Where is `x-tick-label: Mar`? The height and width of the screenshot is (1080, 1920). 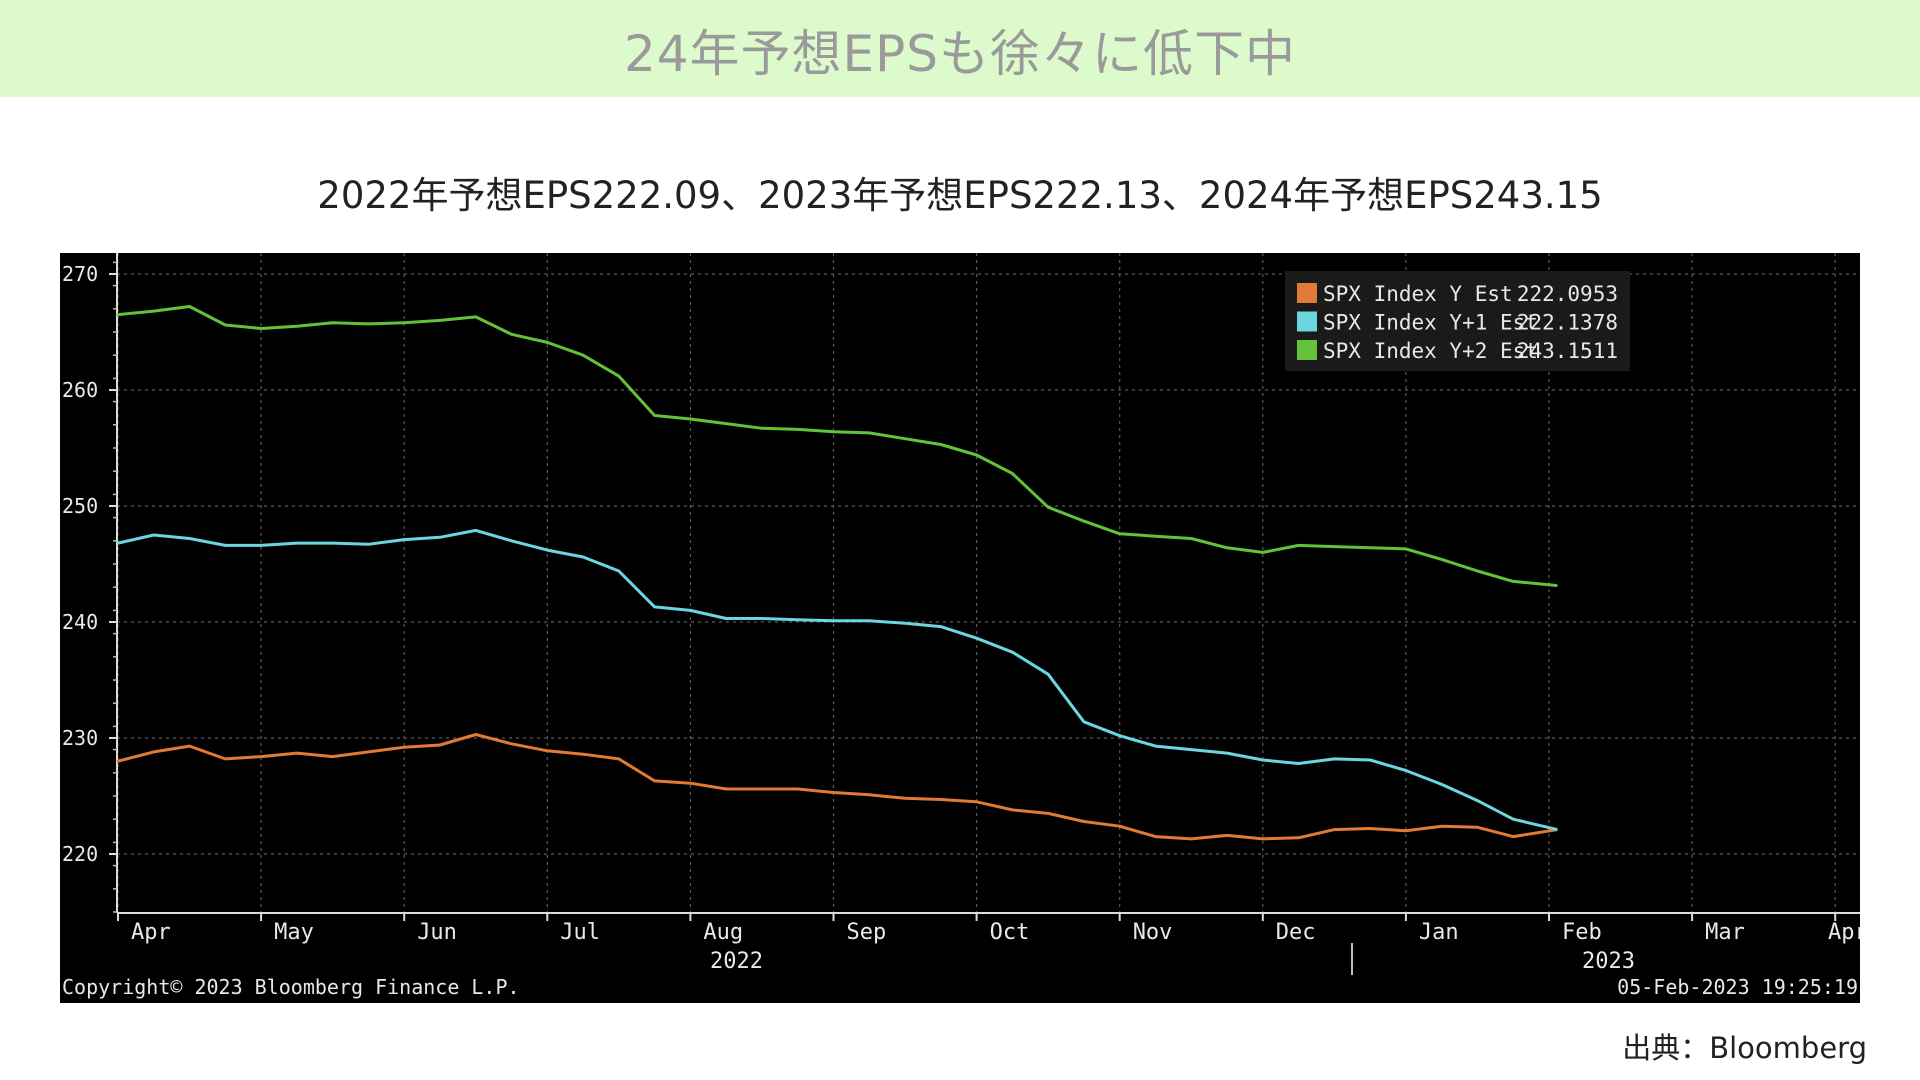
x-tick-label: Mar is located at coordinates (1725, 932).